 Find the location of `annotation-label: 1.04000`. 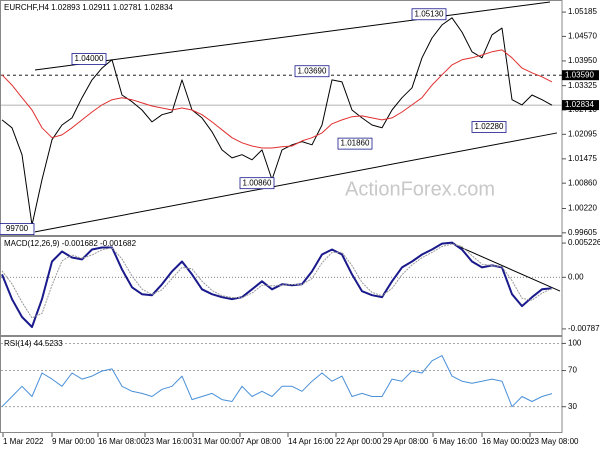

annotation-label: 1.04000 is located at coordinates (89, 58).